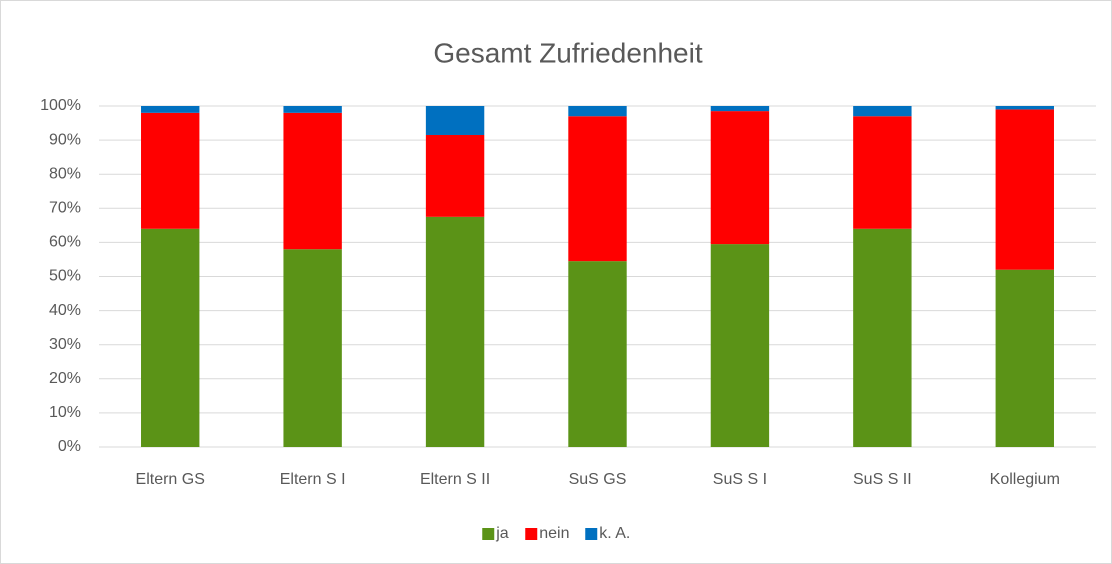 The image size is (1112, 564). What do you see at coordinates (65, 412) in the screenshot?
I see `y-tick-label: 10%` at bounding box center [65, 412].